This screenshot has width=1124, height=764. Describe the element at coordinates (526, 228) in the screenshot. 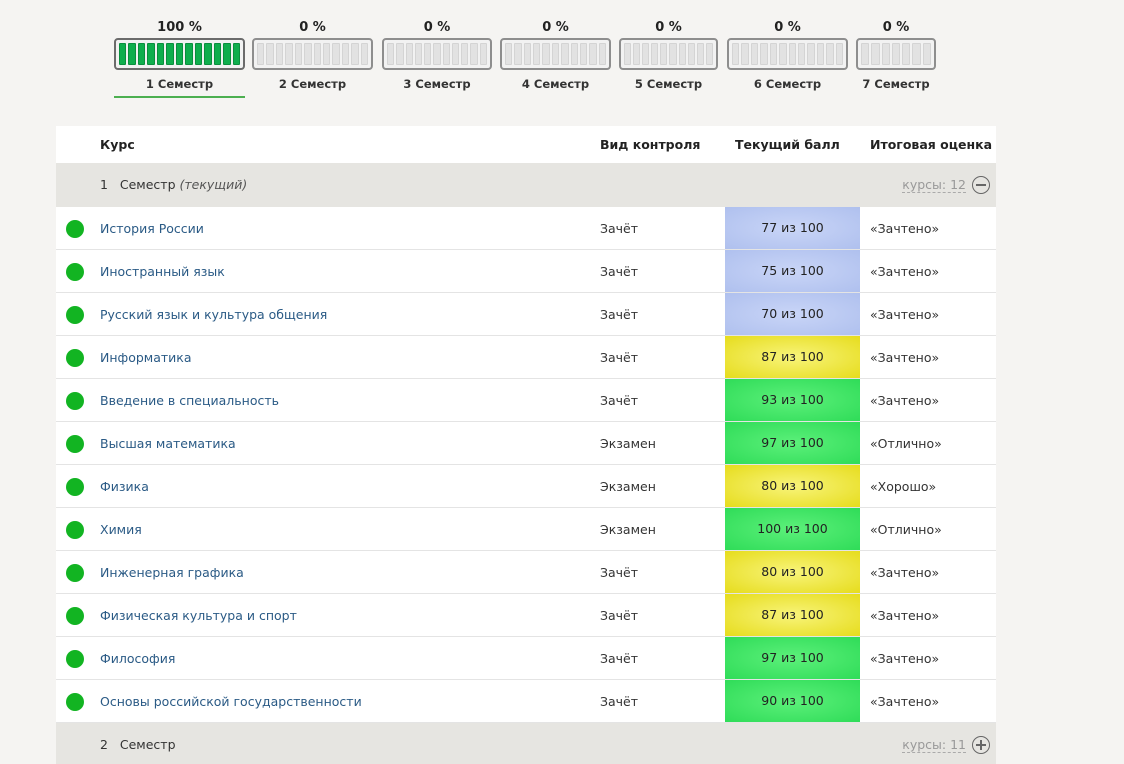

I see `table-row: История России Зачёт 77 из 100 «Зачтено»` at that location.